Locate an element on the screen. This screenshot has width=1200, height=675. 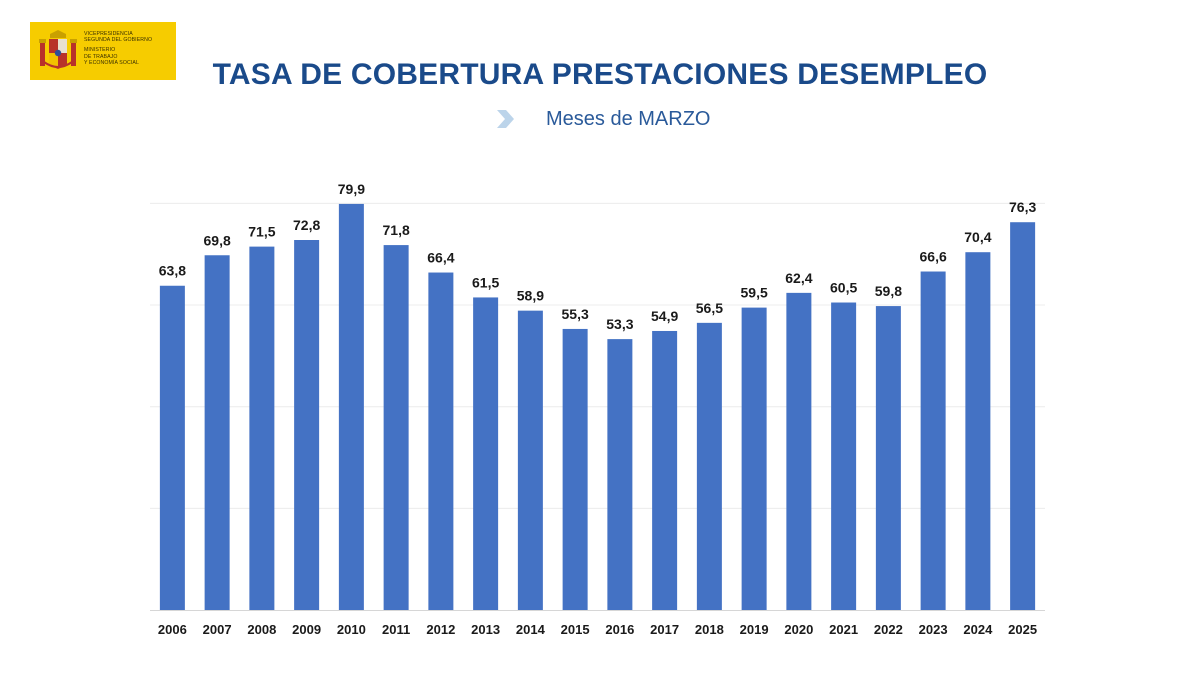
bar-2017 is located at coordinates (665, 470).